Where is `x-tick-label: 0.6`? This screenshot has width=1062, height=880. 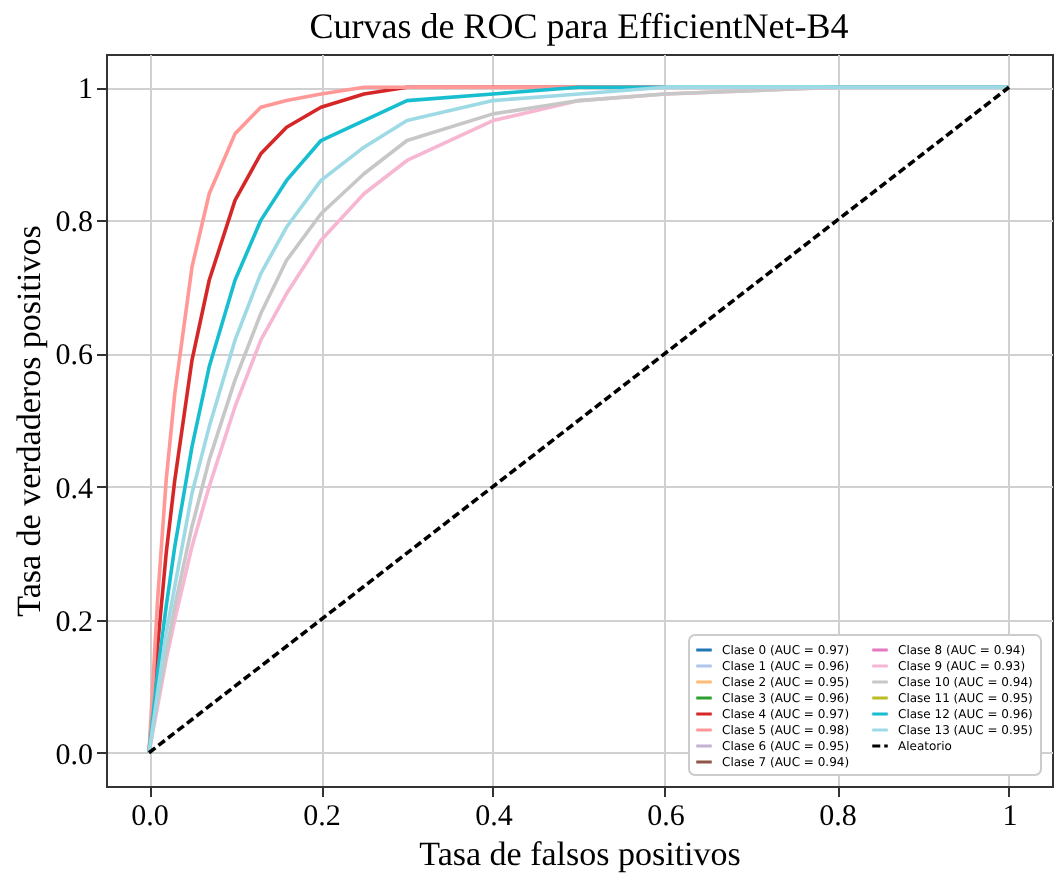
x-tick-label: 0.6 is located at coordinates (666, 817).